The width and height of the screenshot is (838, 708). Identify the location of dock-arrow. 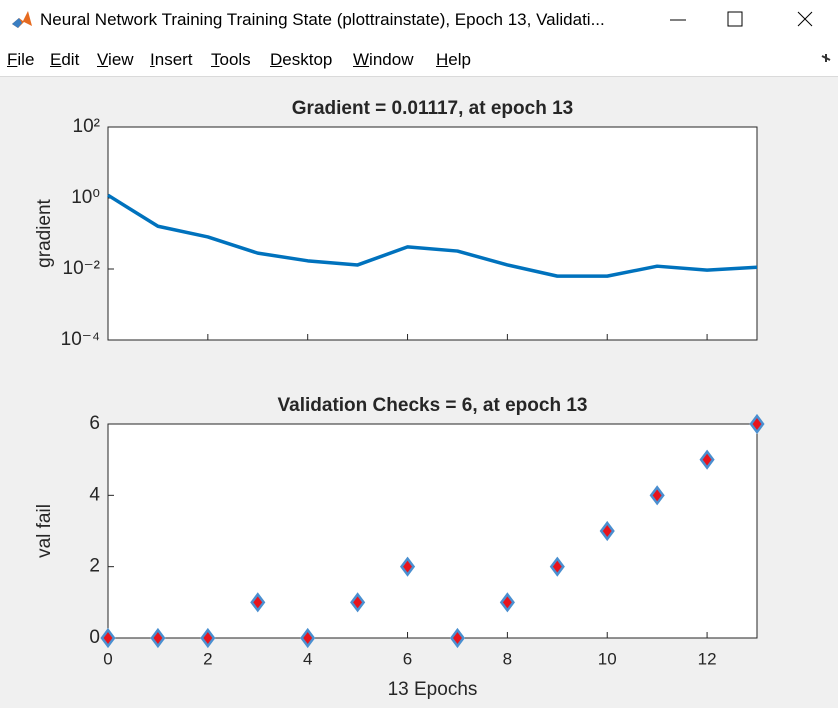
(826, 58).